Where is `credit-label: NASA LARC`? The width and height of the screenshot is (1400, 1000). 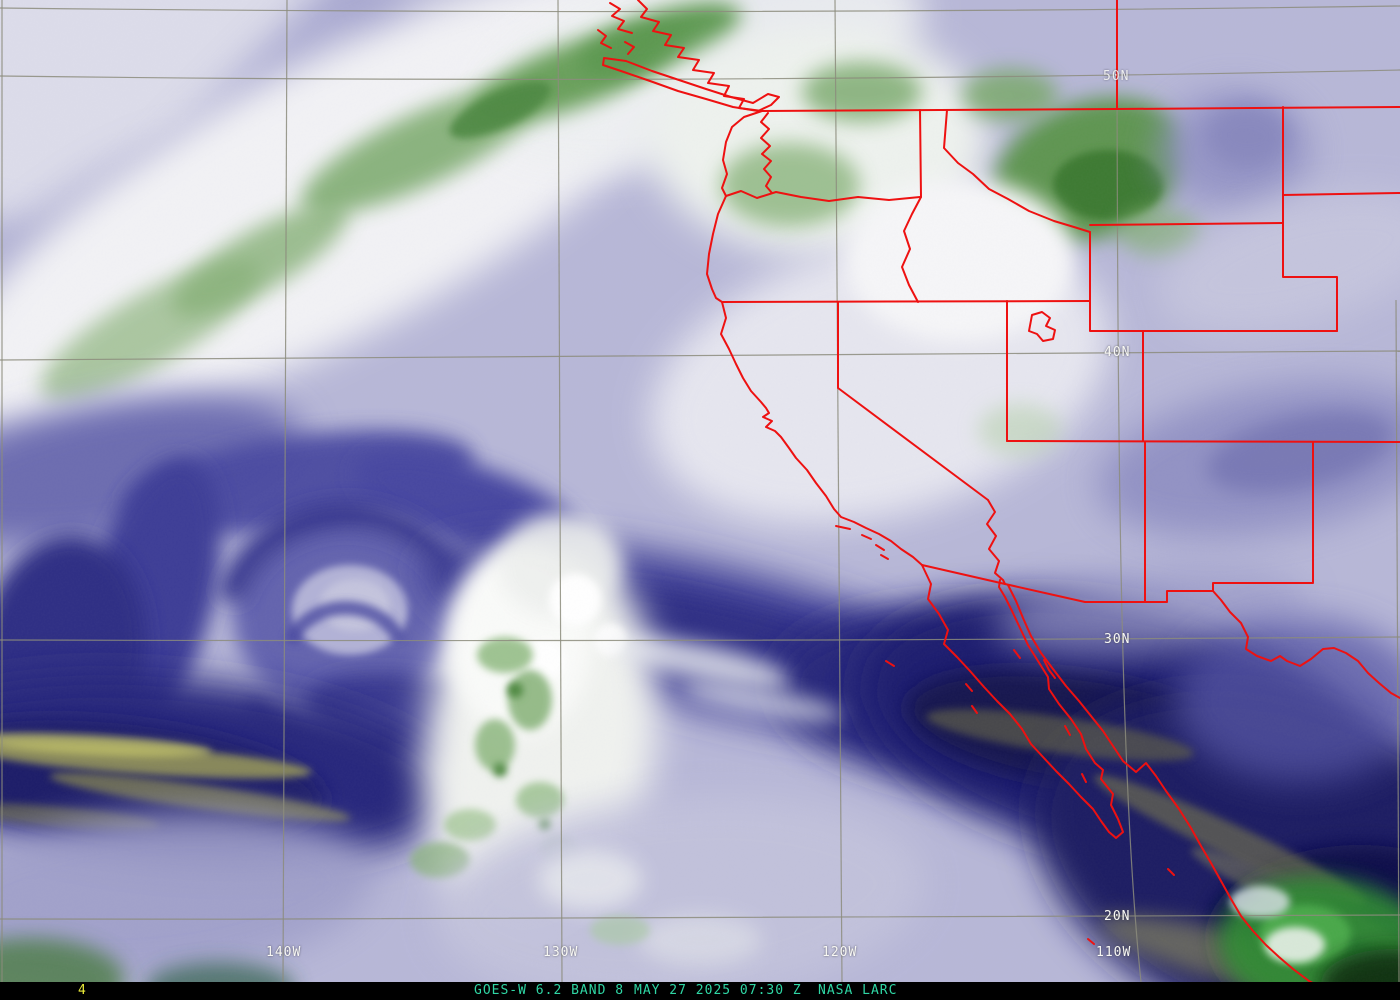 credit-label: NASA LARC is located at coordinates (858, 990).